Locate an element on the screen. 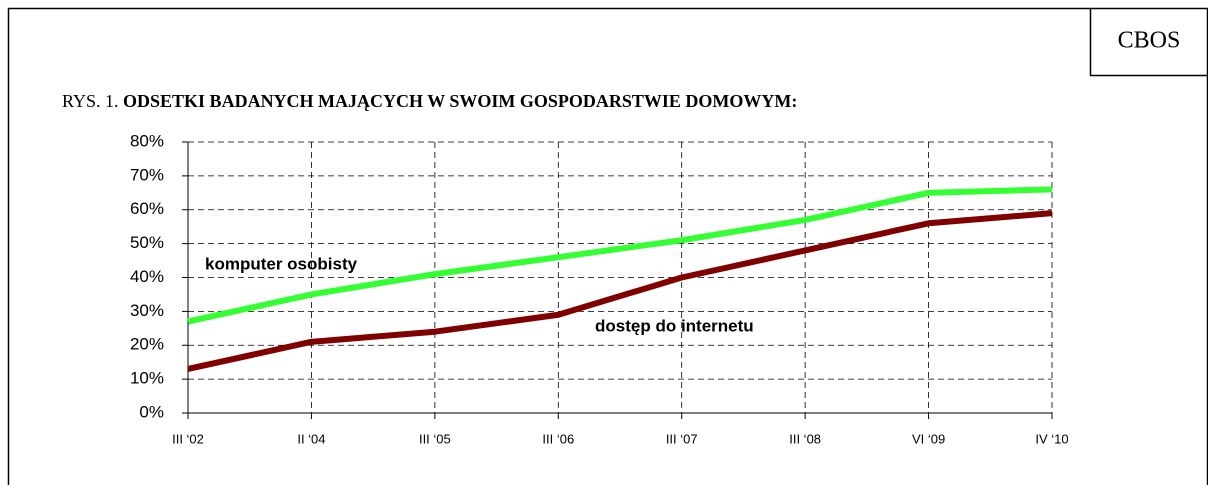  y-tick-label: 10% is located at coordinates (147, 378).